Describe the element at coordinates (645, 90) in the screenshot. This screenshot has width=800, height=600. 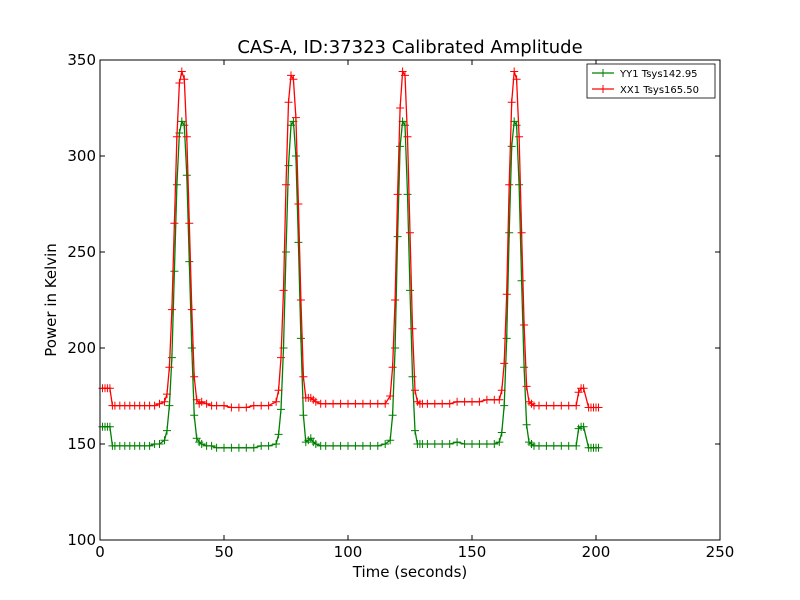
I see `legend-entry-xx1: XX1 Tsys165.50` at that location.